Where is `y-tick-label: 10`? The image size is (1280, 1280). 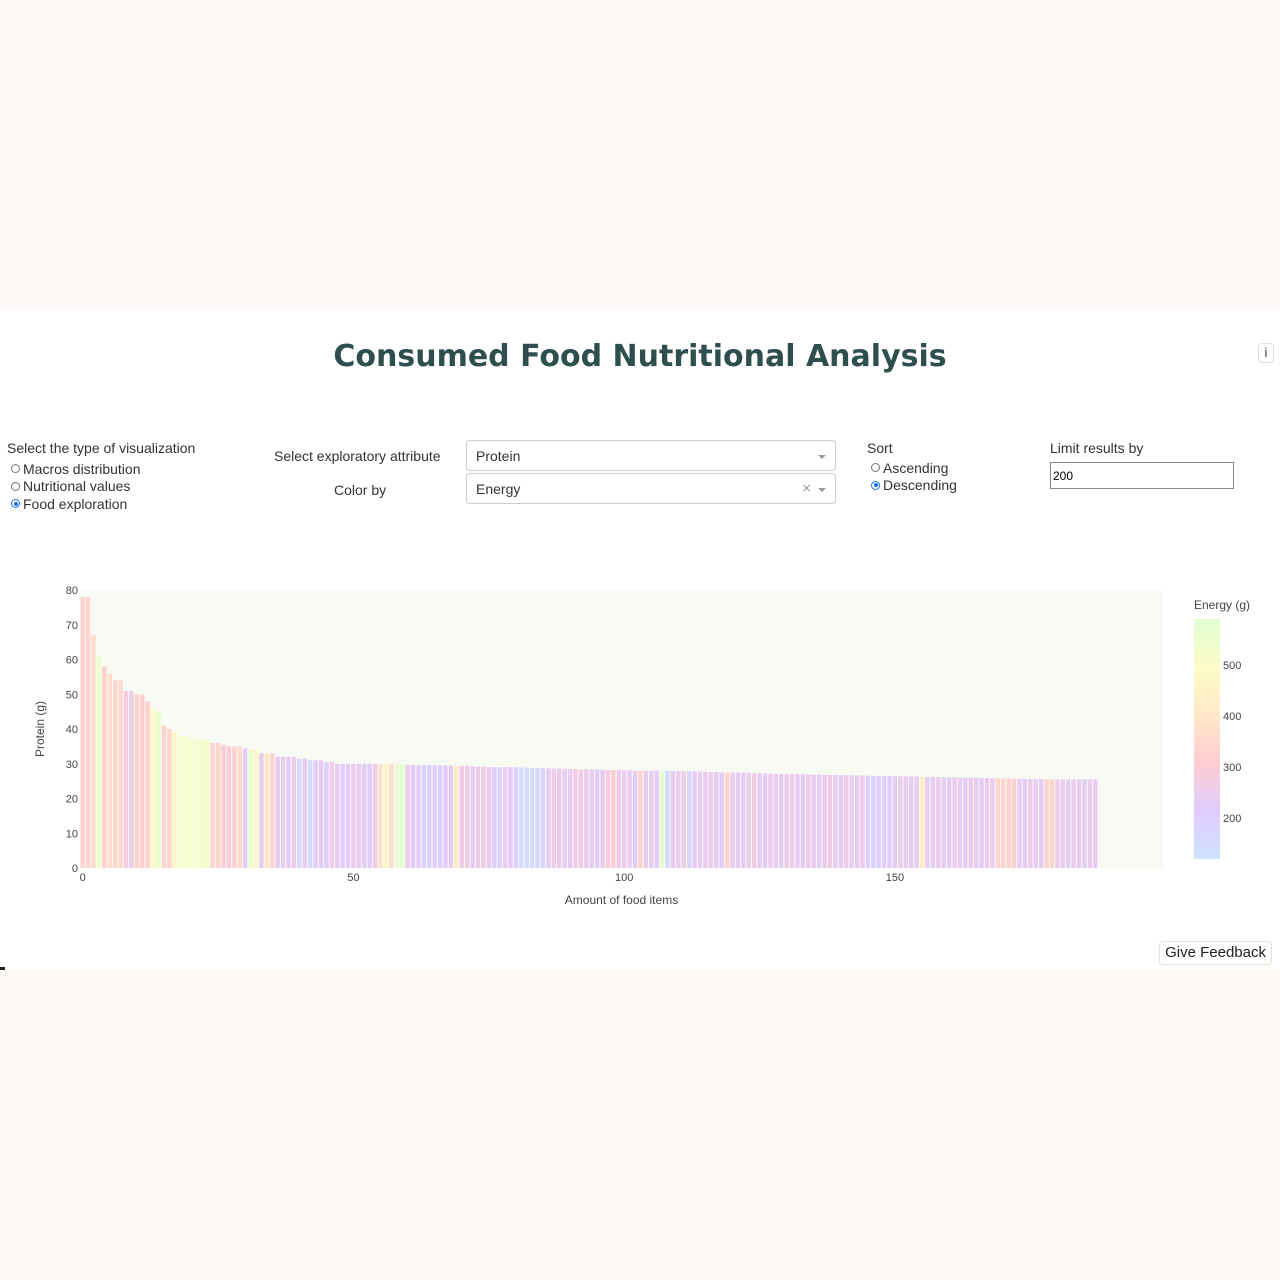 y-tick-label: 10 is located at coordinates (72, 834).